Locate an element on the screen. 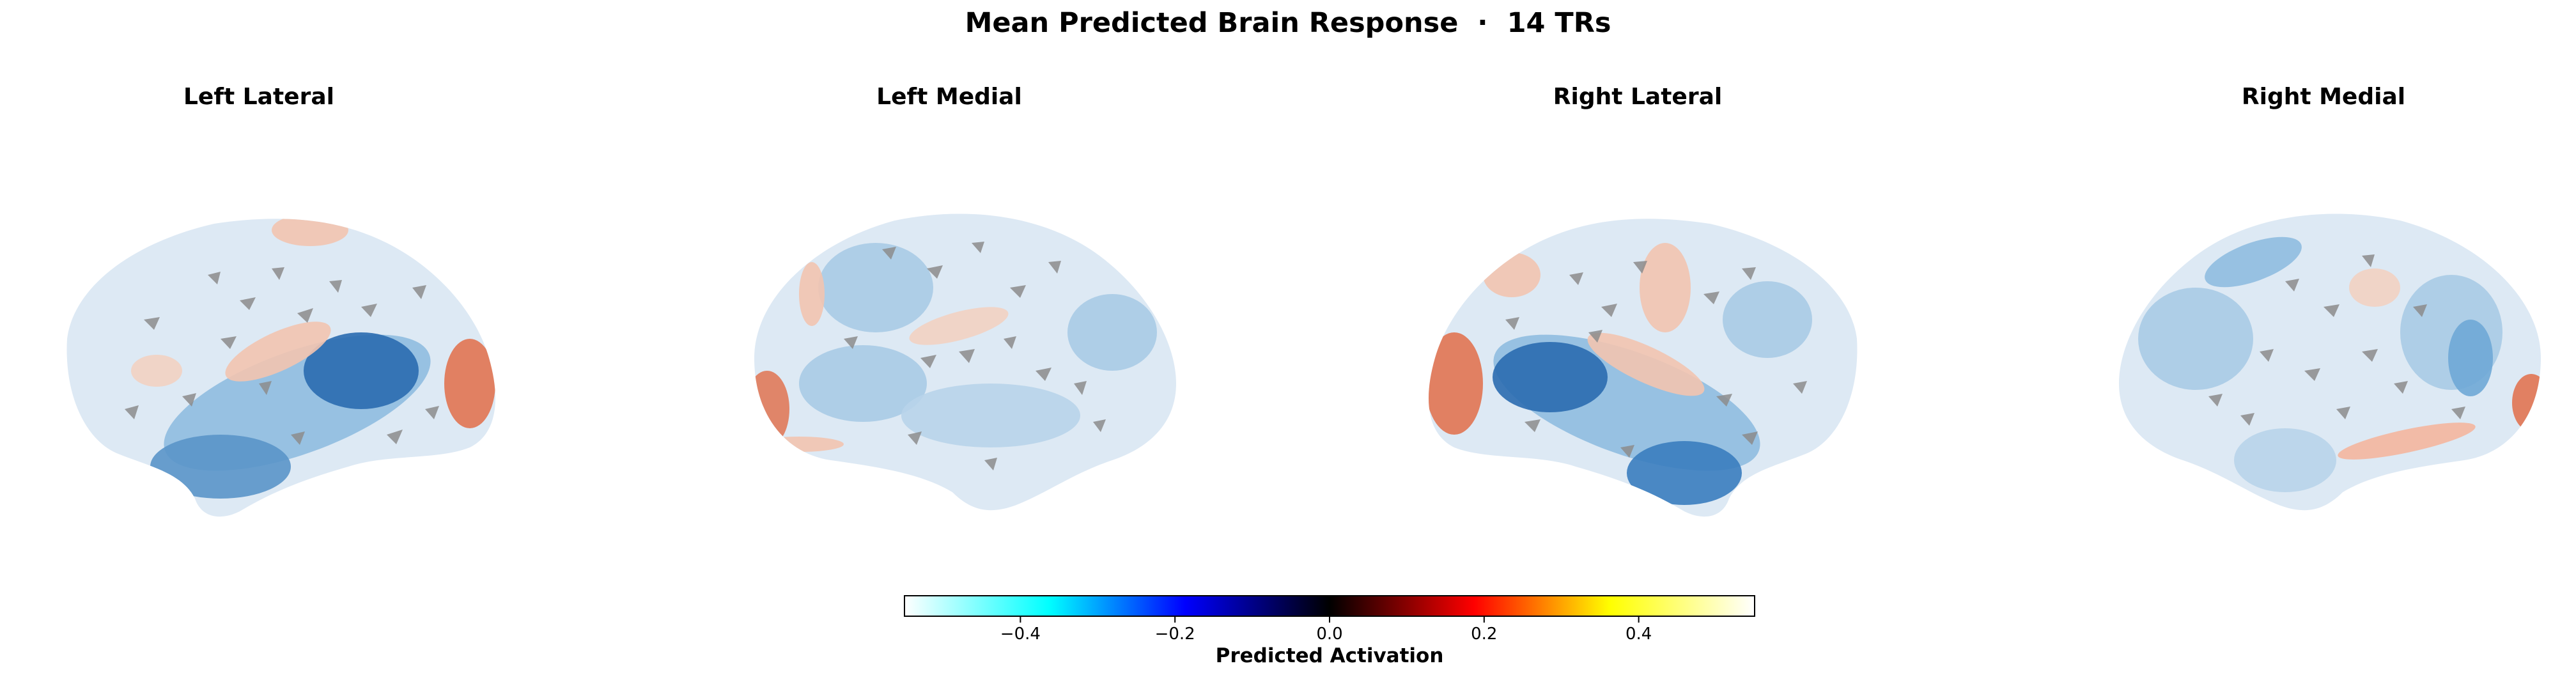  colorbar-tick-label: −0.4 is located at coordinates (1021, 634).